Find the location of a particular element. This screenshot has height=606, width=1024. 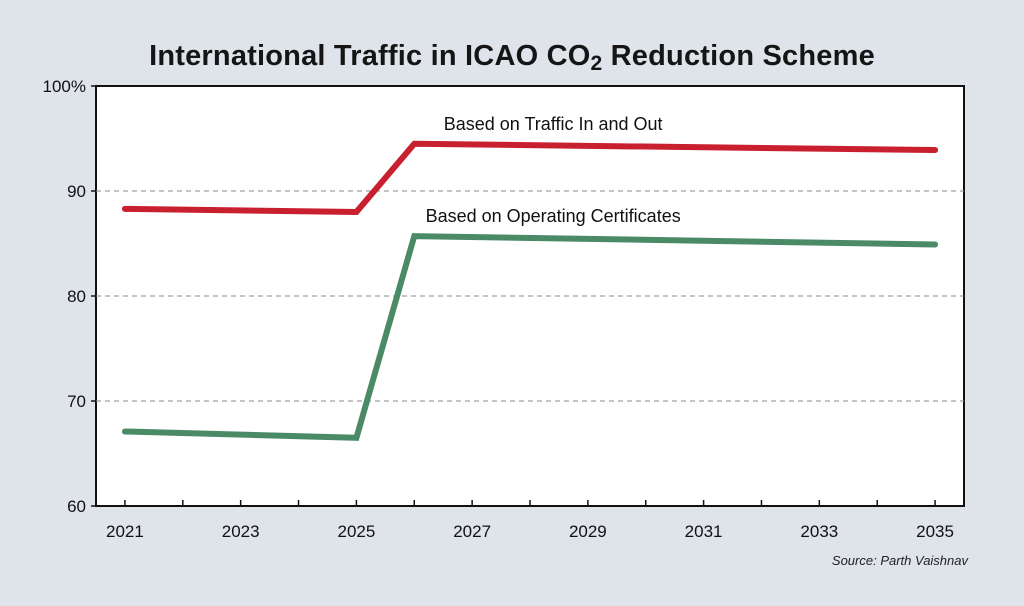

y-tick-label-90: 90 is located at coordinates (76, 191).